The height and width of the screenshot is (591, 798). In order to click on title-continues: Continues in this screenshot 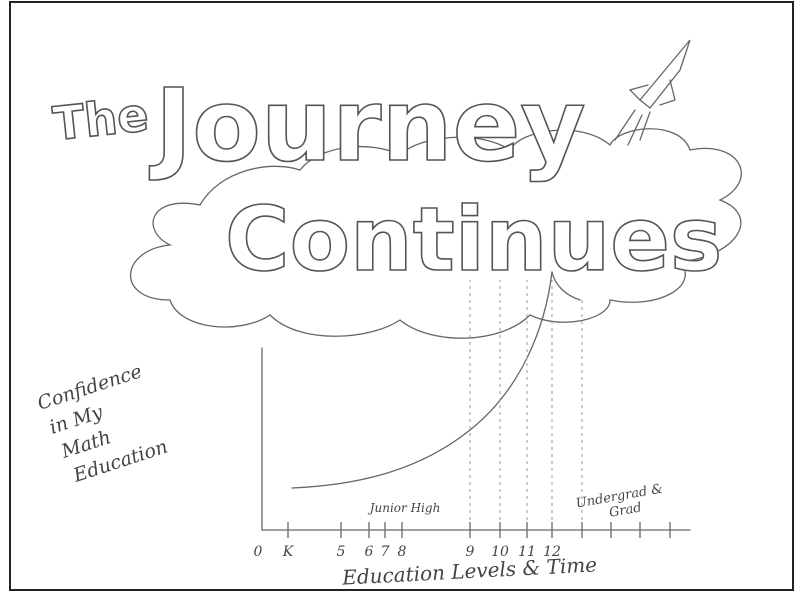, I will do `click(473, 239)`.